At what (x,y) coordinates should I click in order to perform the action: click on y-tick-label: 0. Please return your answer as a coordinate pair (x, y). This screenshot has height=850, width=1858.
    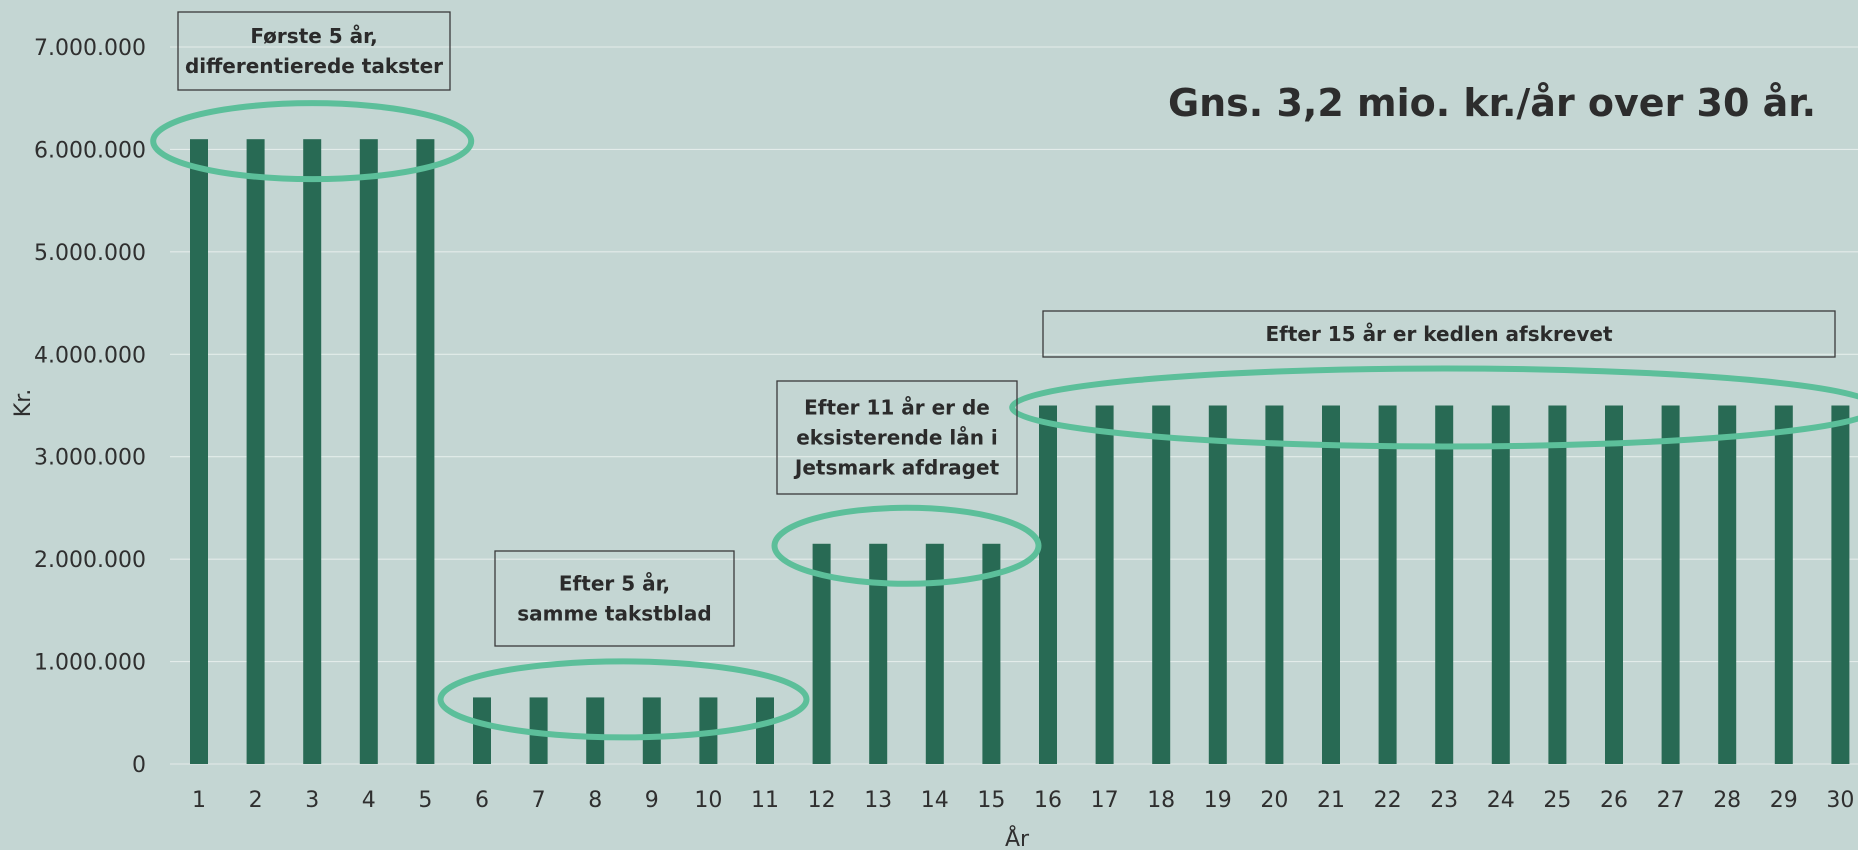
    Looking at the image, I should click on (139, 765).